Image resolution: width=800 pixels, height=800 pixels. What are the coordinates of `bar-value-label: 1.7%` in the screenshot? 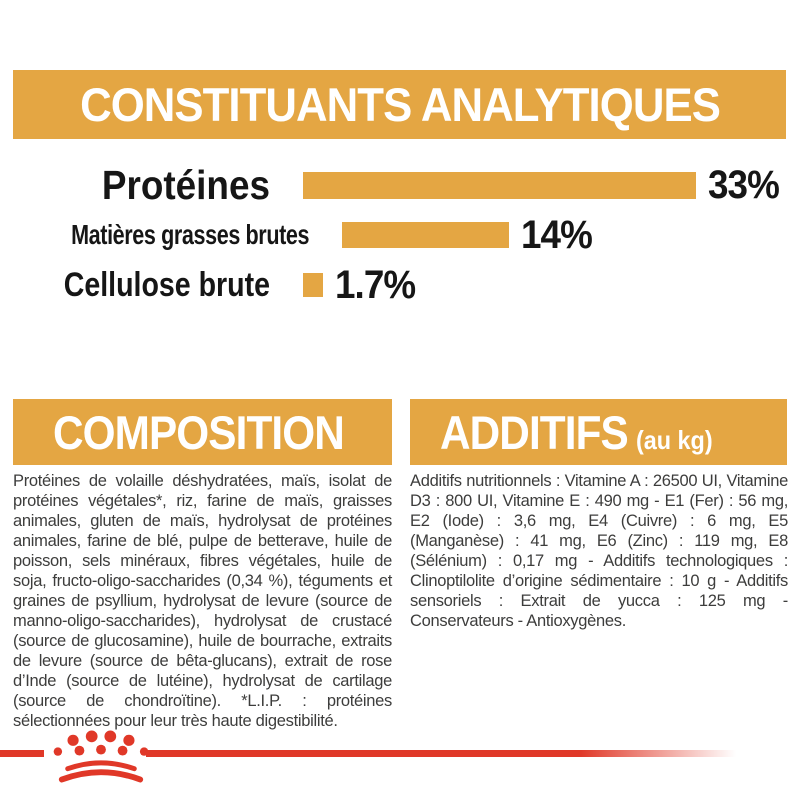 It's located at (375, 284).